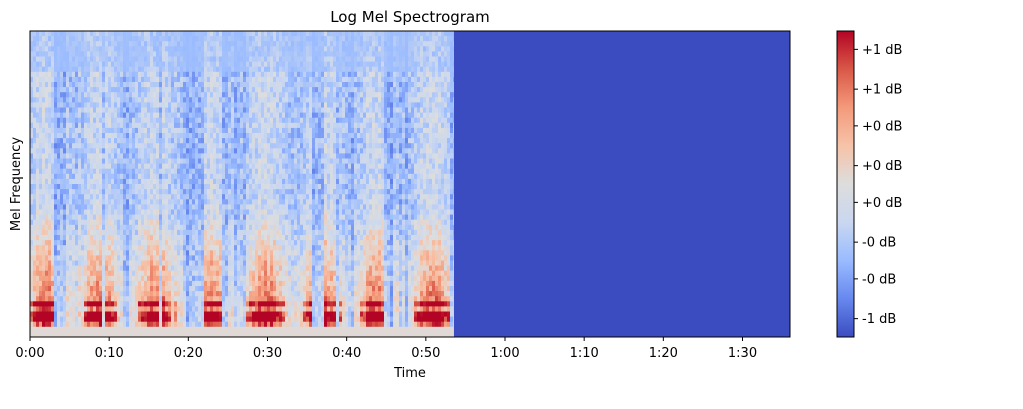  I want to click on colorbar-gradient, so click(845, 184).